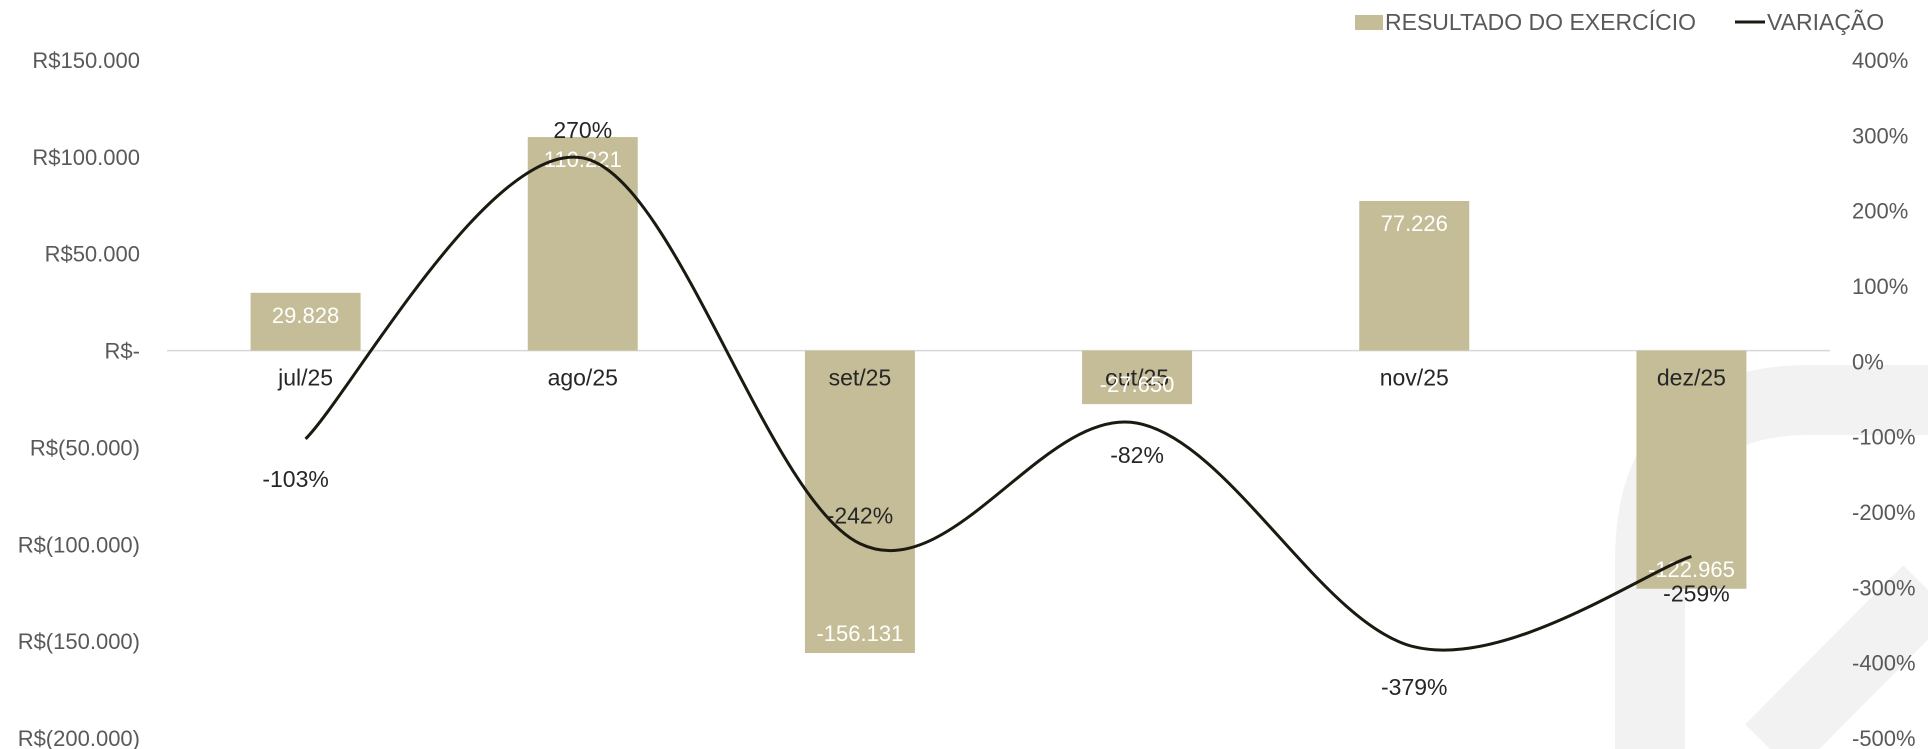 This screenshot has height=749, width=1928. Describe the element at coordinates (1880, 60) in the screenshot. I see `right-tick-label: 400%` at that location.